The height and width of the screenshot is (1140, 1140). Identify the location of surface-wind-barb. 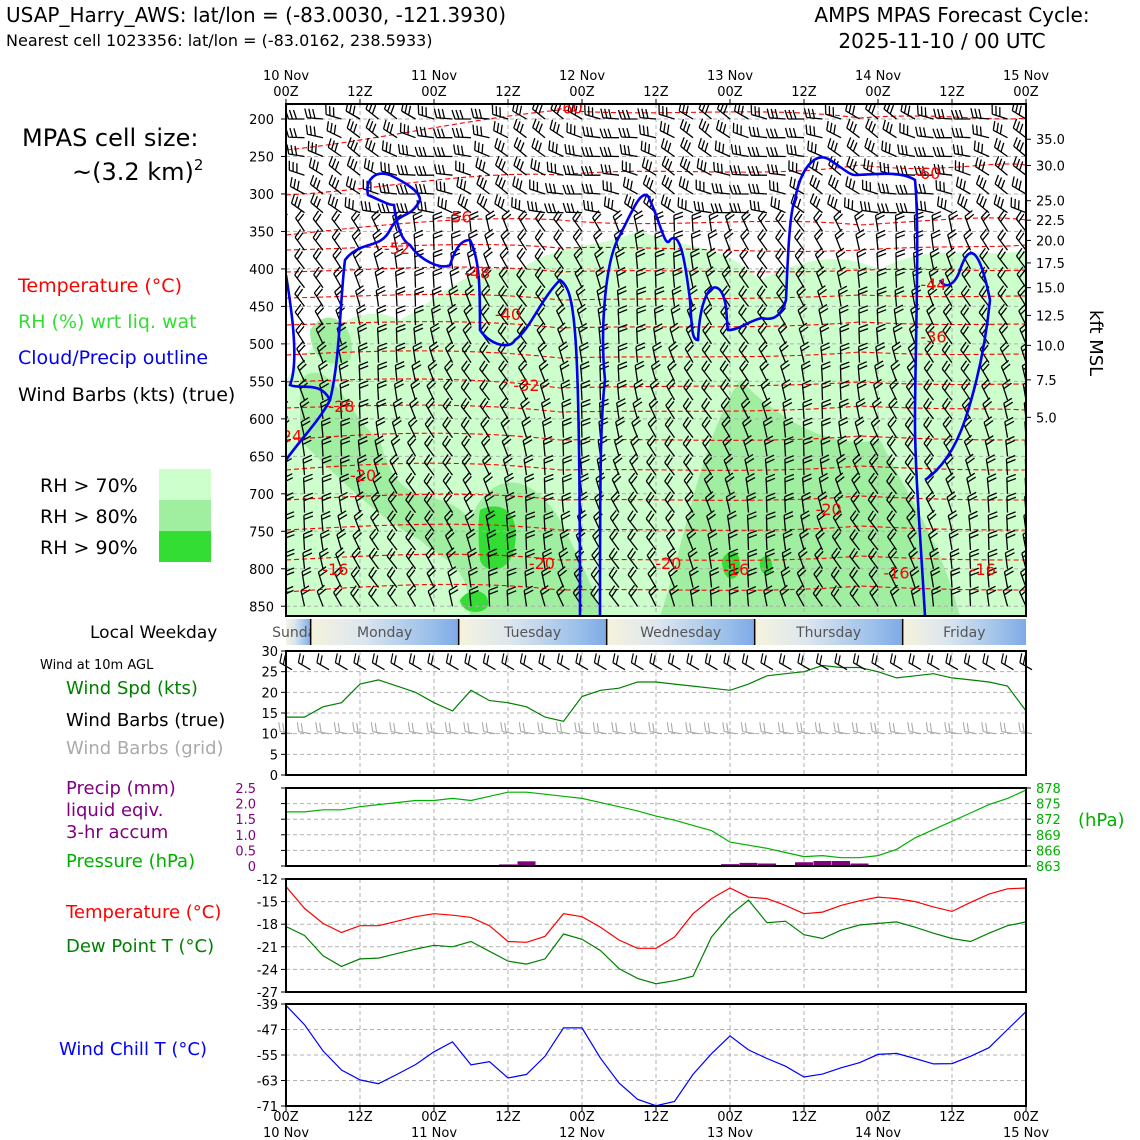
(378, 662).